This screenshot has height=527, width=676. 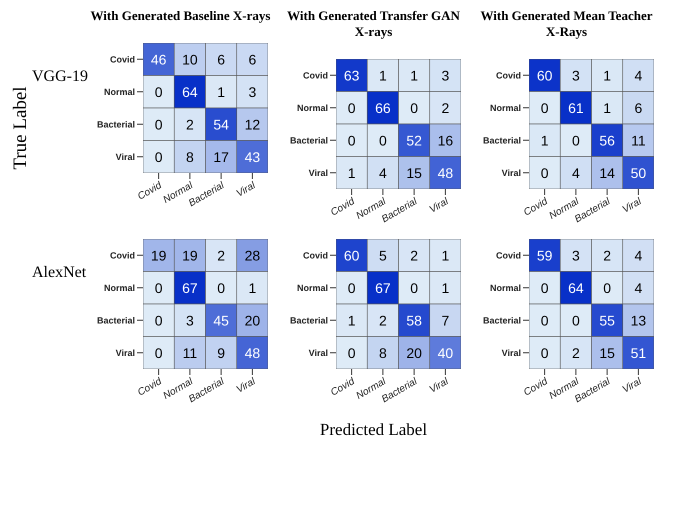 What do you see at coordinates (352, 75) in the screenshot?
I see `data-label: 63` at bounding box center [352, 75].